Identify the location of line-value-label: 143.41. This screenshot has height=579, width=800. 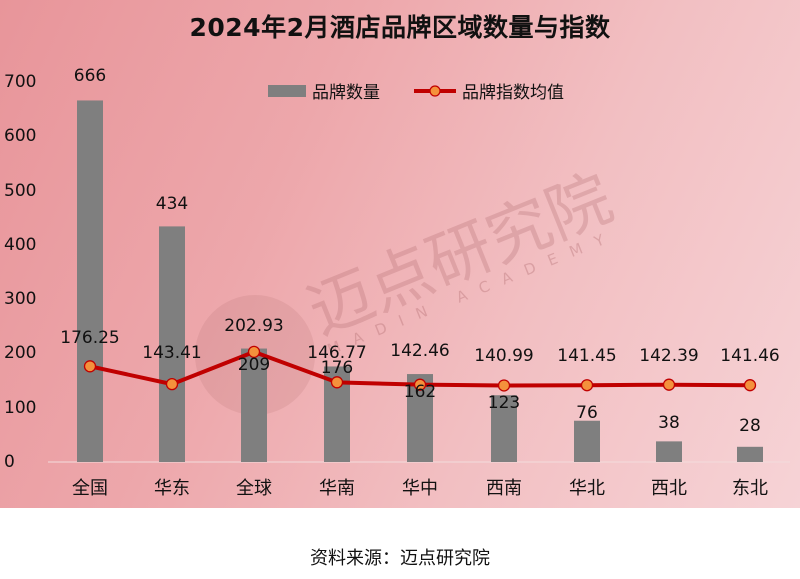
(172, 353).